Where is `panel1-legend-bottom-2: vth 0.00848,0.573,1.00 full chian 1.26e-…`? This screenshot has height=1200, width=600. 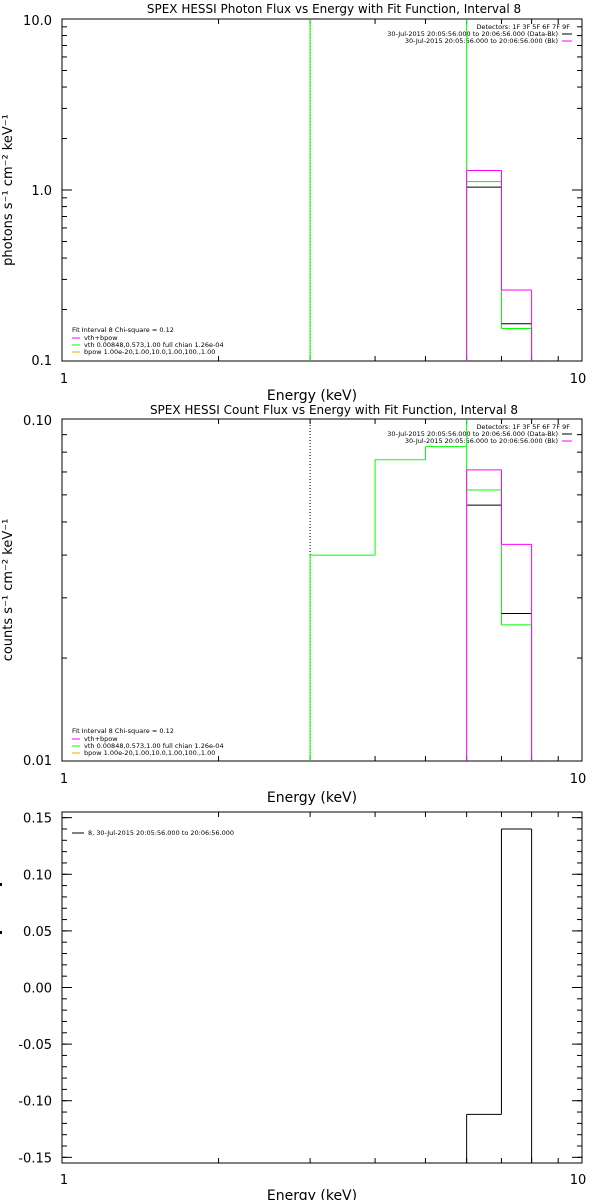 panel1-legend-bottom-2: vth 0.00848,0.573,1.00 full chian 1.26e-… is located at coordinates (154, 345).